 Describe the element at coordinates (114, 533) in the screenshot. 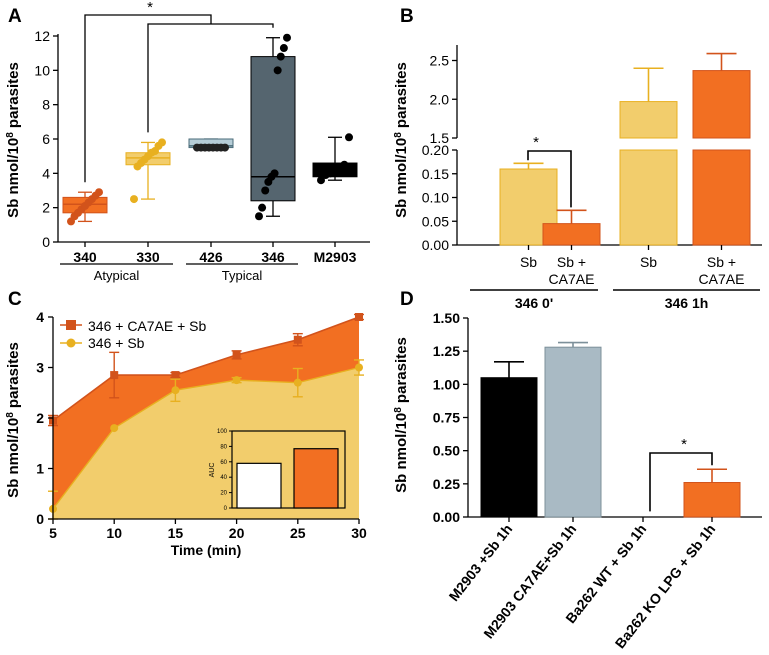

I see `x-tick-label: 10` at that location.